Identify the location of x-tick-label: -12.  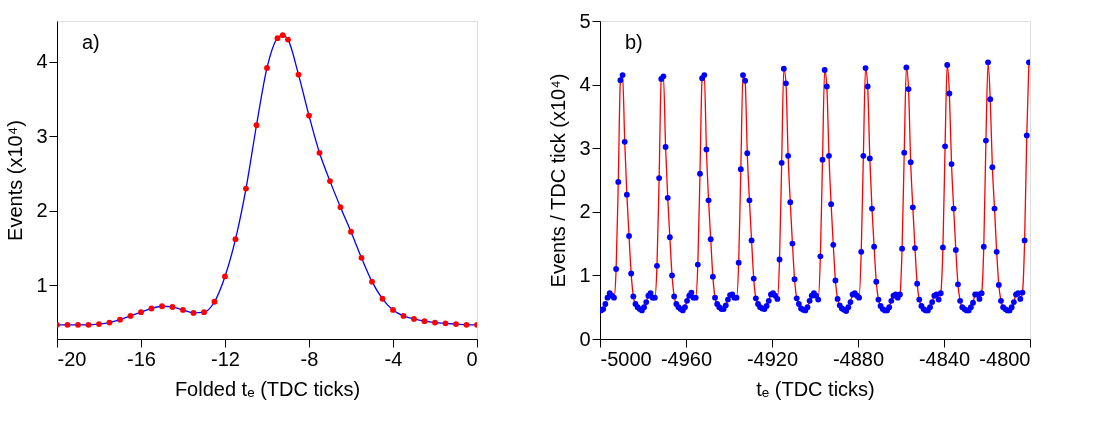
(225, 358).